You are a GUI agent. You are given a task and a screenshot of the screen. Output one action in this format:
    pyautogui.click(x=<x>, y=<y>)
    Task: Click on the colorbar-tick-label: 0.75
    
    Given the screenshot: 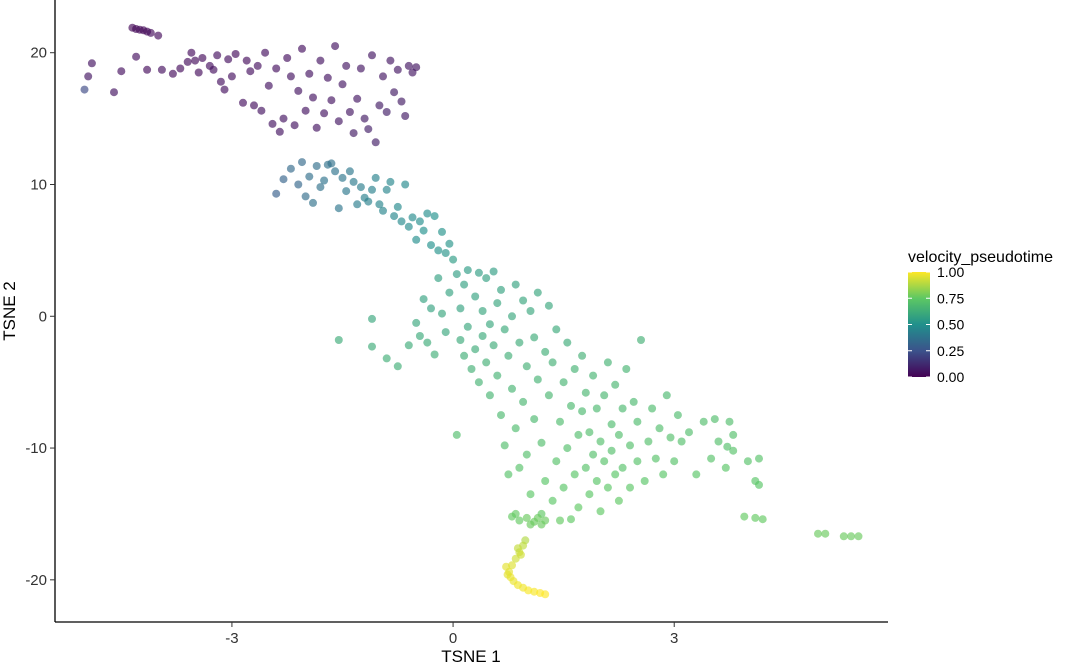 What is the action you would take?
    pyautogui.click(x=950, y=298)
    